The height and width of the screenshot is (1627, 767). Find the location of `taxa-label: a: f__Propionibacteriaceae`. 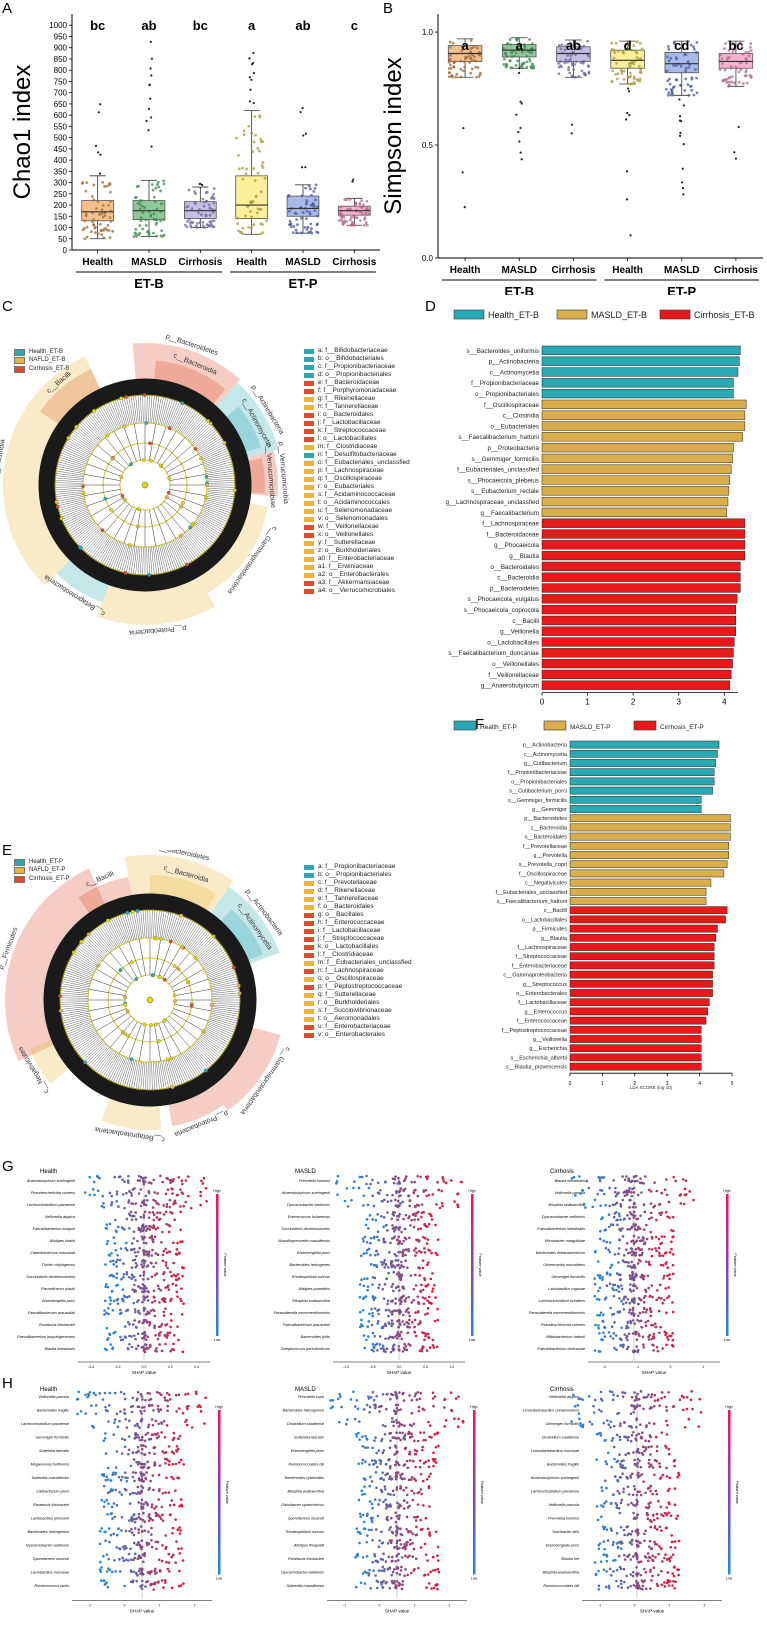

taxa-label: a: f__Propionibacteriaceae is located at coordinates (357, 866).